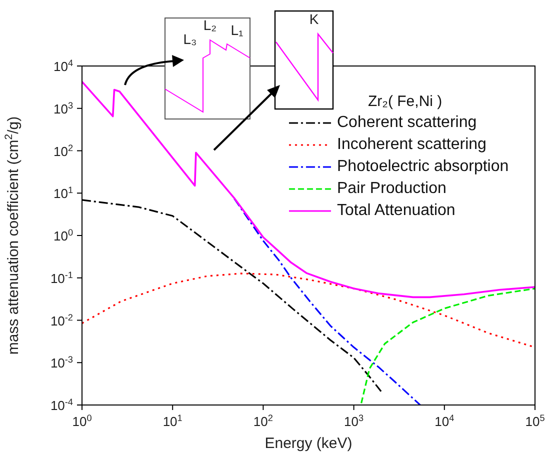 This screenshot has height=460, width=549. I want to click on y-tick-label: 10$^{2}$, so click(63, 150).